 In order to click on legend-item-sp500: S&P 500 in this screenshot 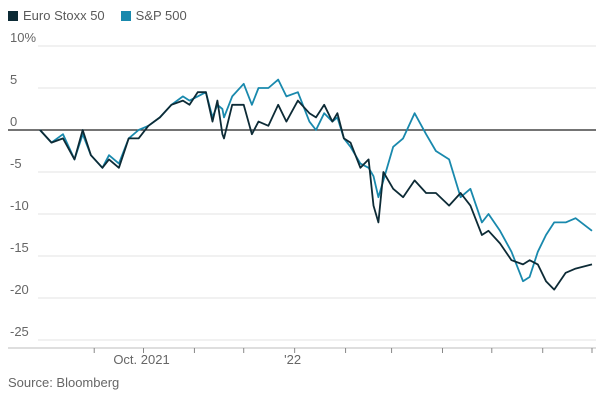, I will do `click(153, 15)`.